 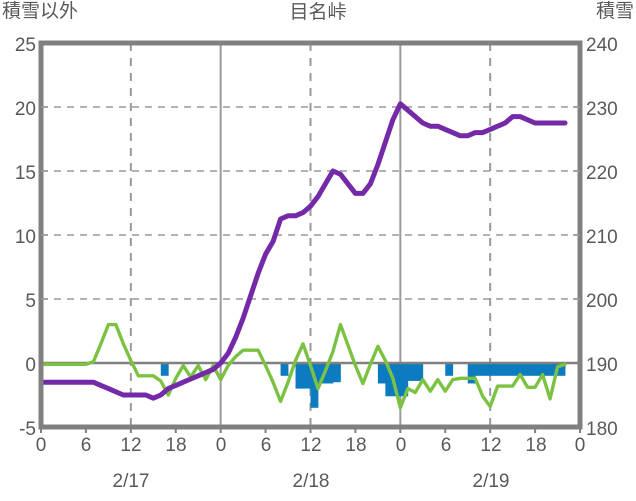 I want to click on right-ytick-180: 180, so click(x=602, y=429).